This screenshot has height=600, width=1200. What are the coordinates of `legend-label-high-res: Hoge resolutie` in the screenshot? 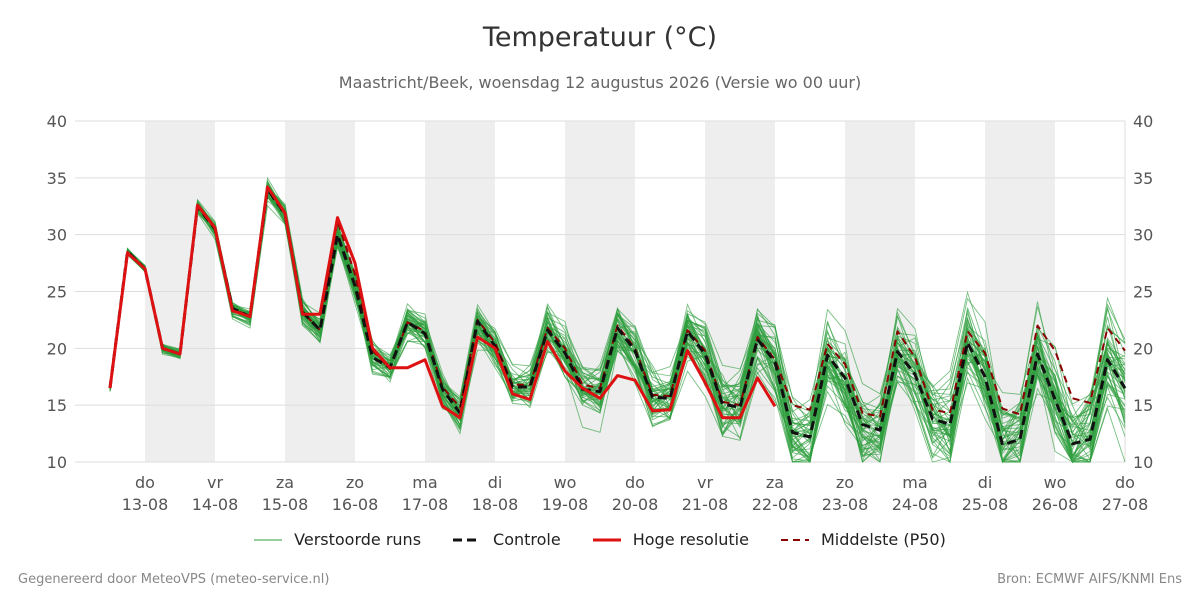 It's located at (690, 539).